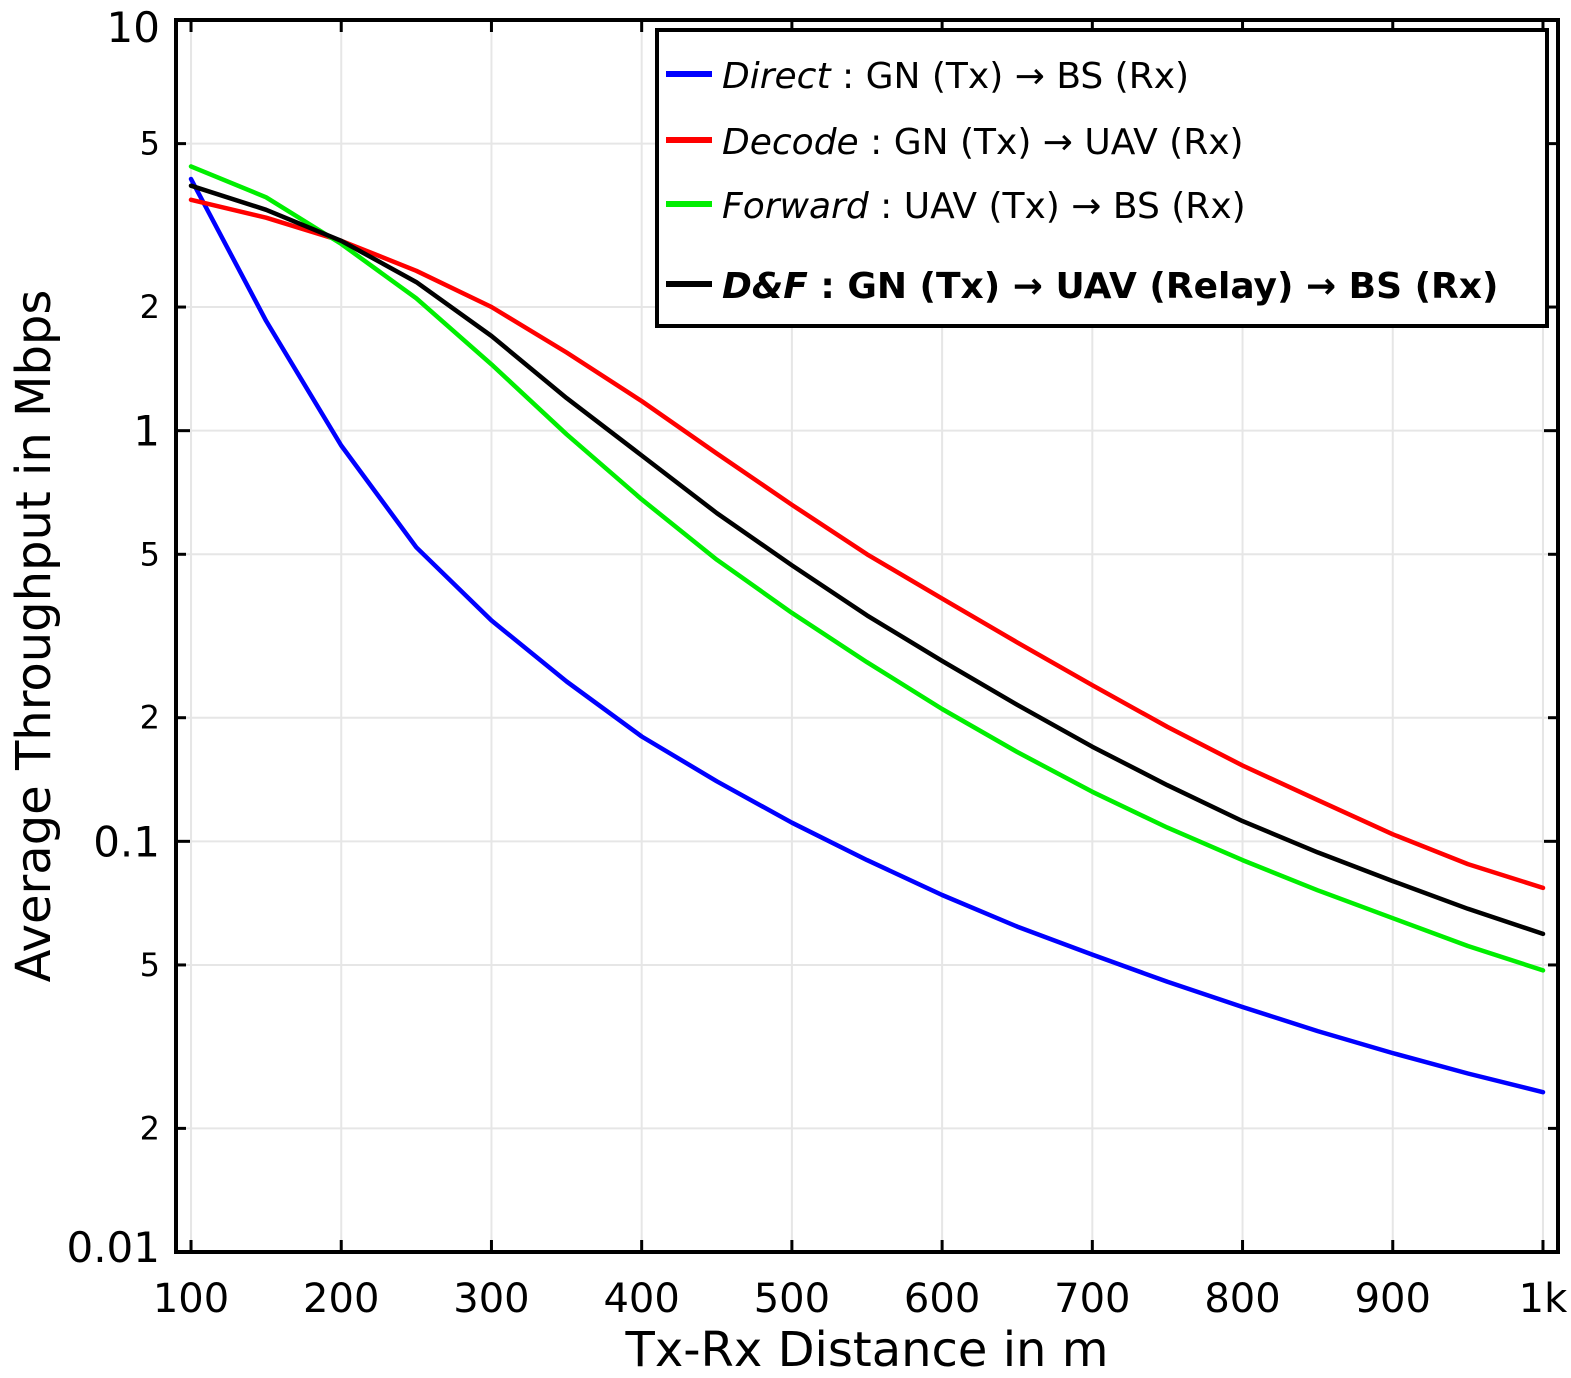  Describe the element at coordinates (867, 1350) in the screenshot. I see `x-axis-title: Tx-Rx Distance in m` at that location.